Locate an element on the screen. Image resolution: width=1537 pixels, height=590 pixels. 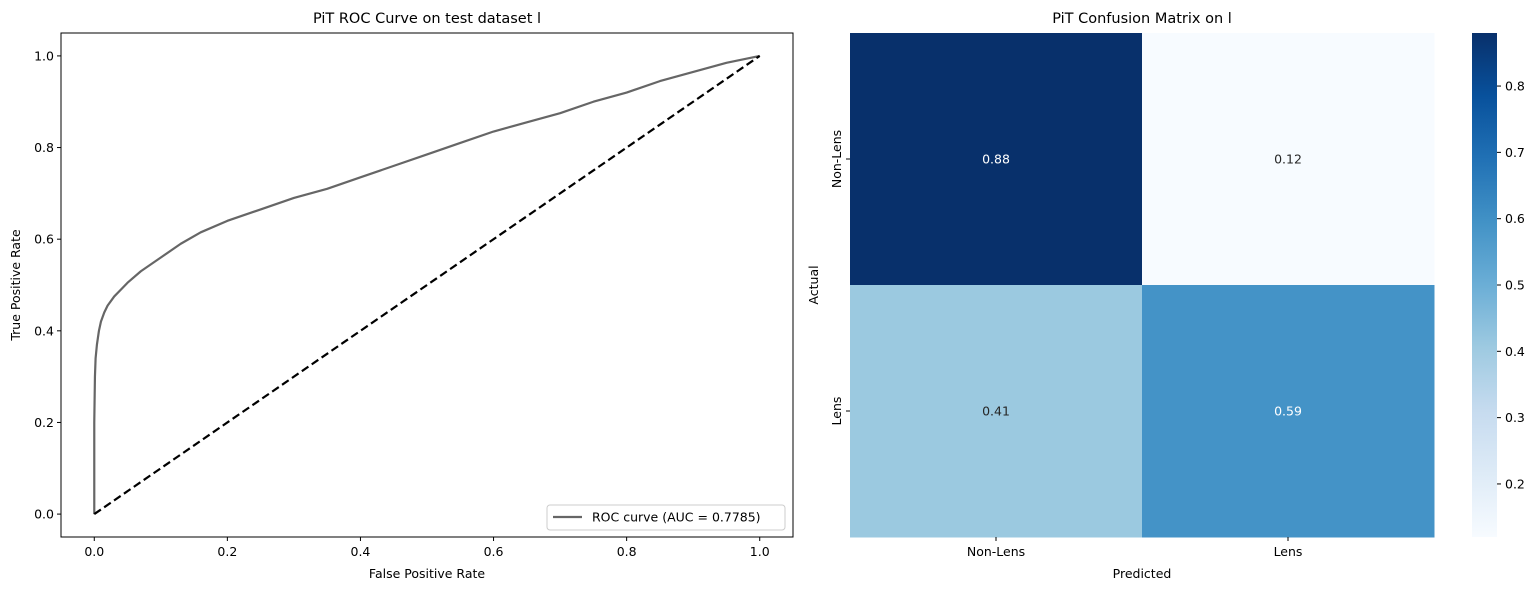
roc-x-tick-label: 0.0 is located at coordinates (94, 551).